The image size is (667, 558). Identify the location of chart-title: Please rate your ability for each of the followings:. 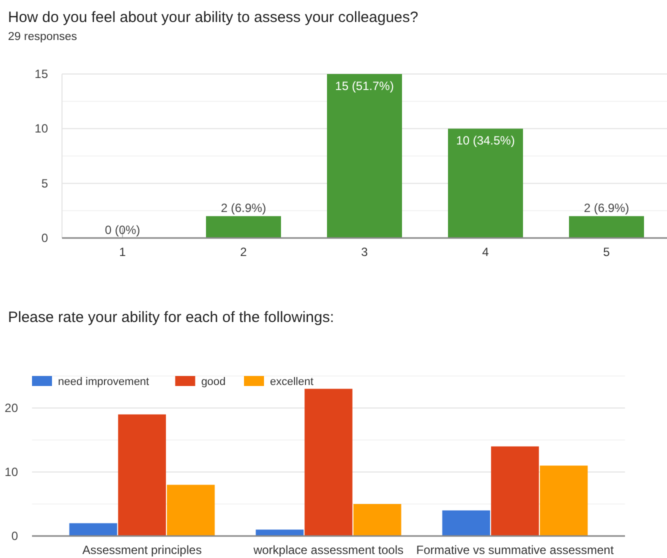
(171, 317).